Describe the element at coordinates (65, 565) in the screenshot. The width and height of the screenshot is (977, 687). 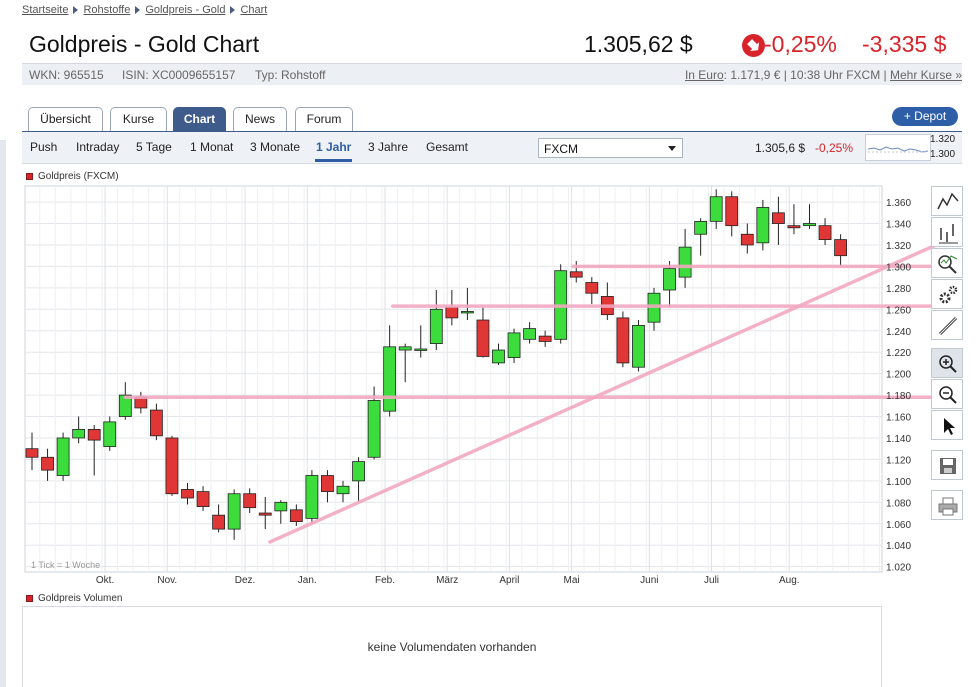
I see `tick-note: 1 Tick = 1 Woche` at that location.